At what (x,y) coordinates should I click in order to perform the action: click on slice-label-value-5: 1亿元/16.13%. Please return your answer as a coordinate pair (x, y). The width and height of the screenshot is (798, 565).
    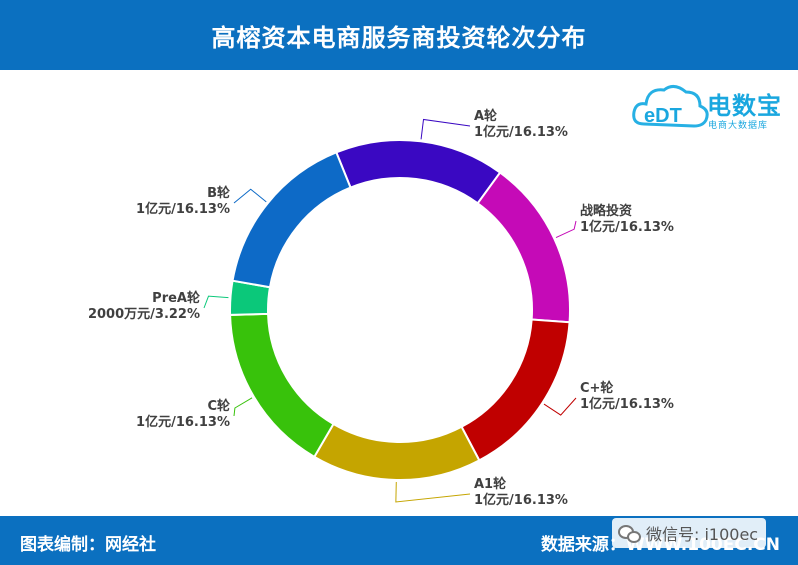
    Looking at the image, I should click on (183, 422).